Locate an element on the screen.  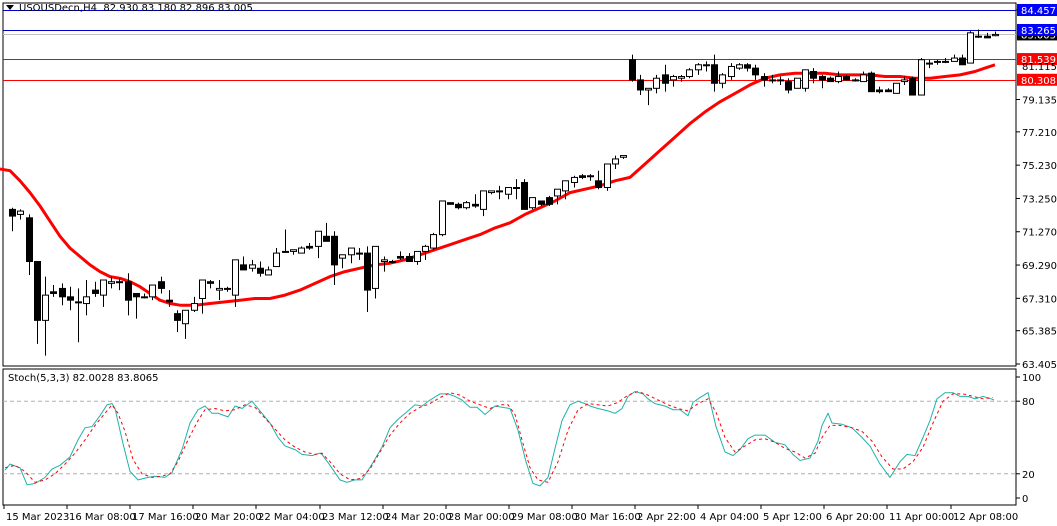
time-tick-label: 15 Mar 2023 is located at coordinates (37, 517).